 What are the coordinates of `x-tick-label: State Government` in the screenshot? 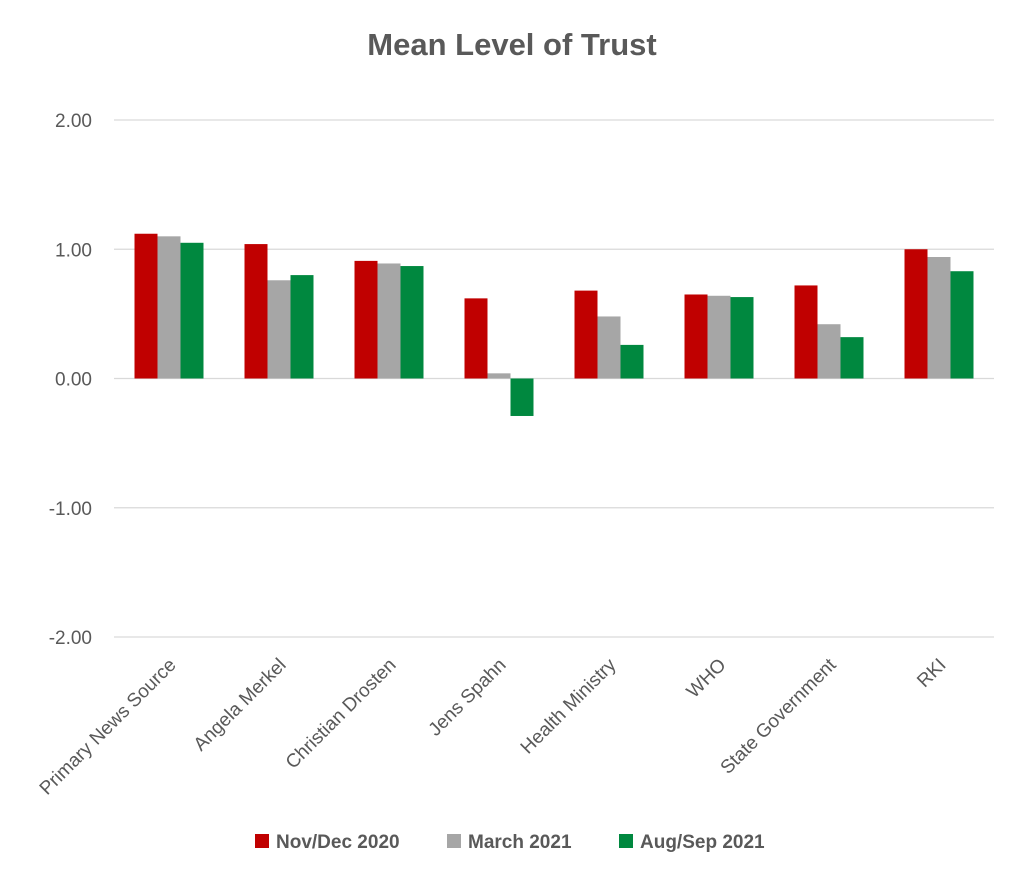 It's located at (779, 716).